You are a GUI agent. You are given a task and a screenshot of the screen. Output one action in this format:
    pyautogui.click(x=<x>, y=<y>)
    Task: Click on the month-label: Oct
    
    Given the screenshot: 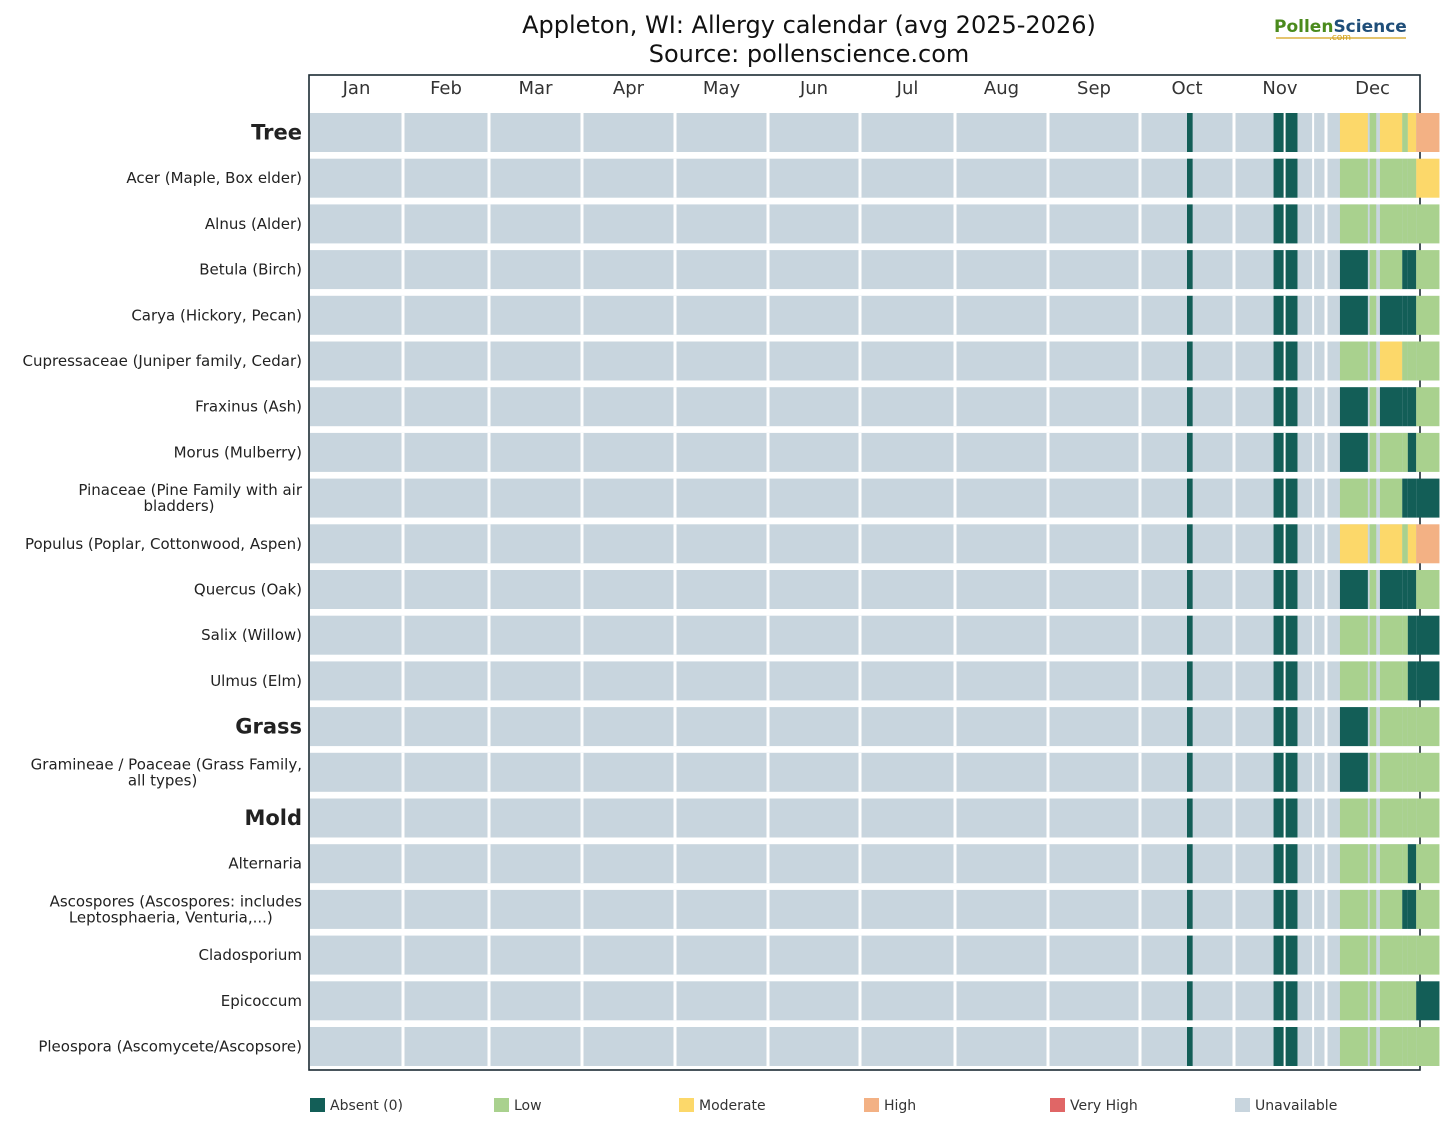 What is the action you would take?
    pyautogui.click(x=1186, y=88)
    